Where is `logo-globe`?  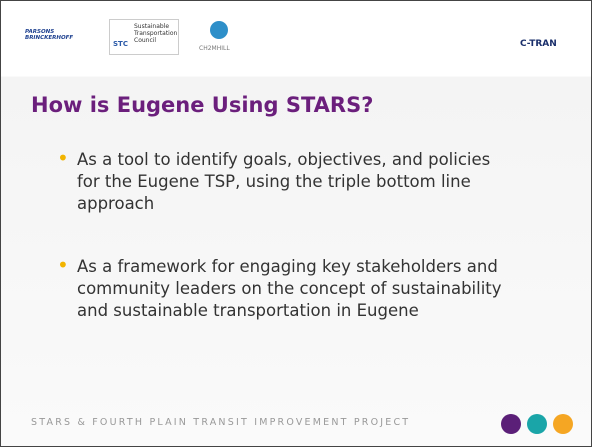
logo-globe is located at coordinates (219, 30).